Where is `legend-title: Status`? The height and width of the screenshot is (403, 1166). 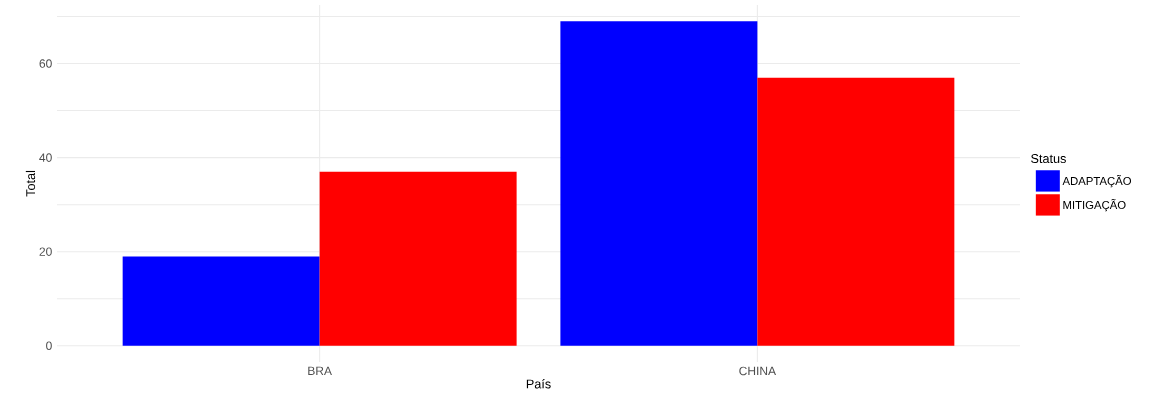 legend-title: Status is located at coordinates (1048, 159).